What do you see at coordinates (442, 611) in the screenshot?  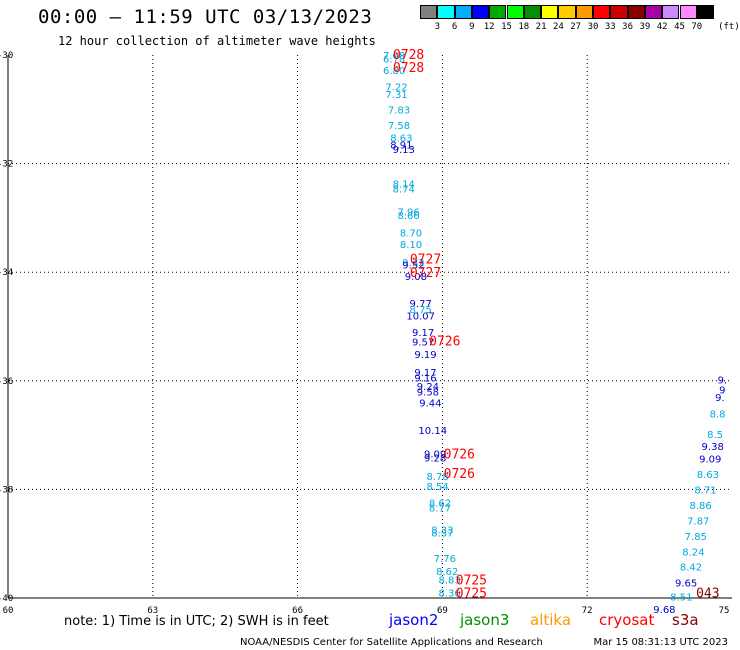 I see `x-tick-label: 69` at bounding box center [442, 611].